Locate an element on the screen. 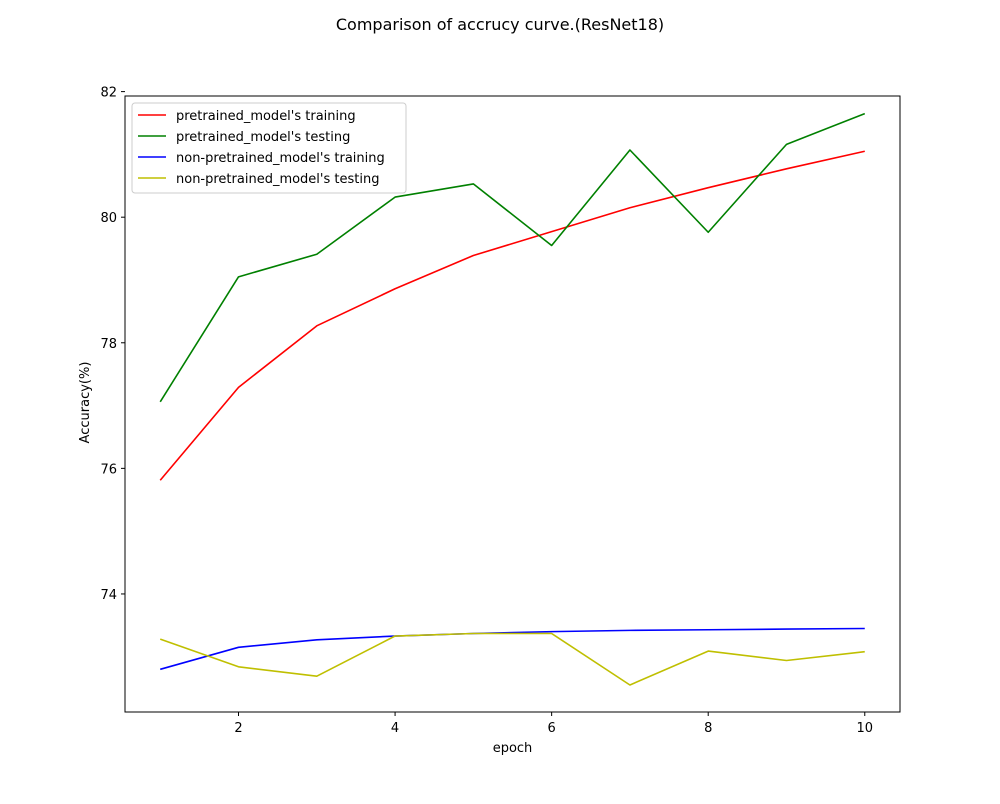  x-axis-label: epoch is located at coordinates (513, 748).